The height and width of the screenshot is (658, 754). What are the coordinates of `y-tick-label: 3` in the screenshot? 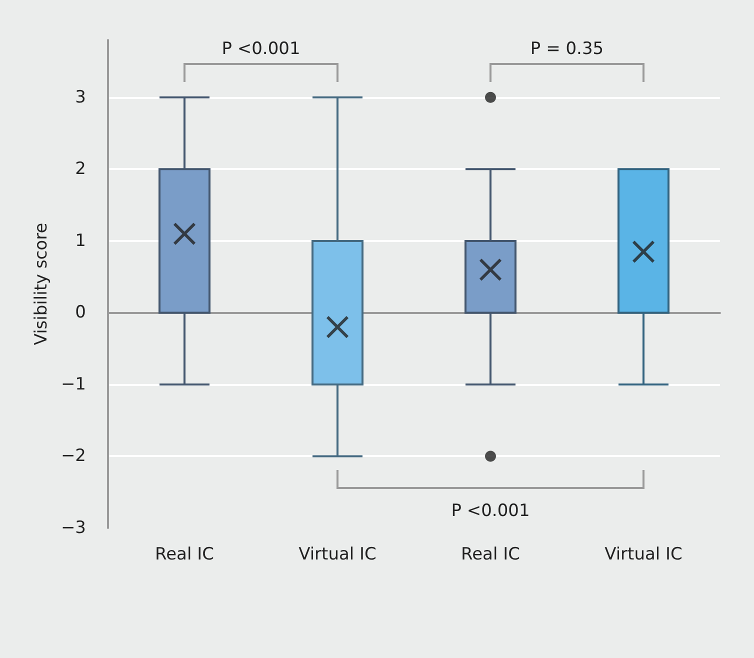 It's located at (80, 97).